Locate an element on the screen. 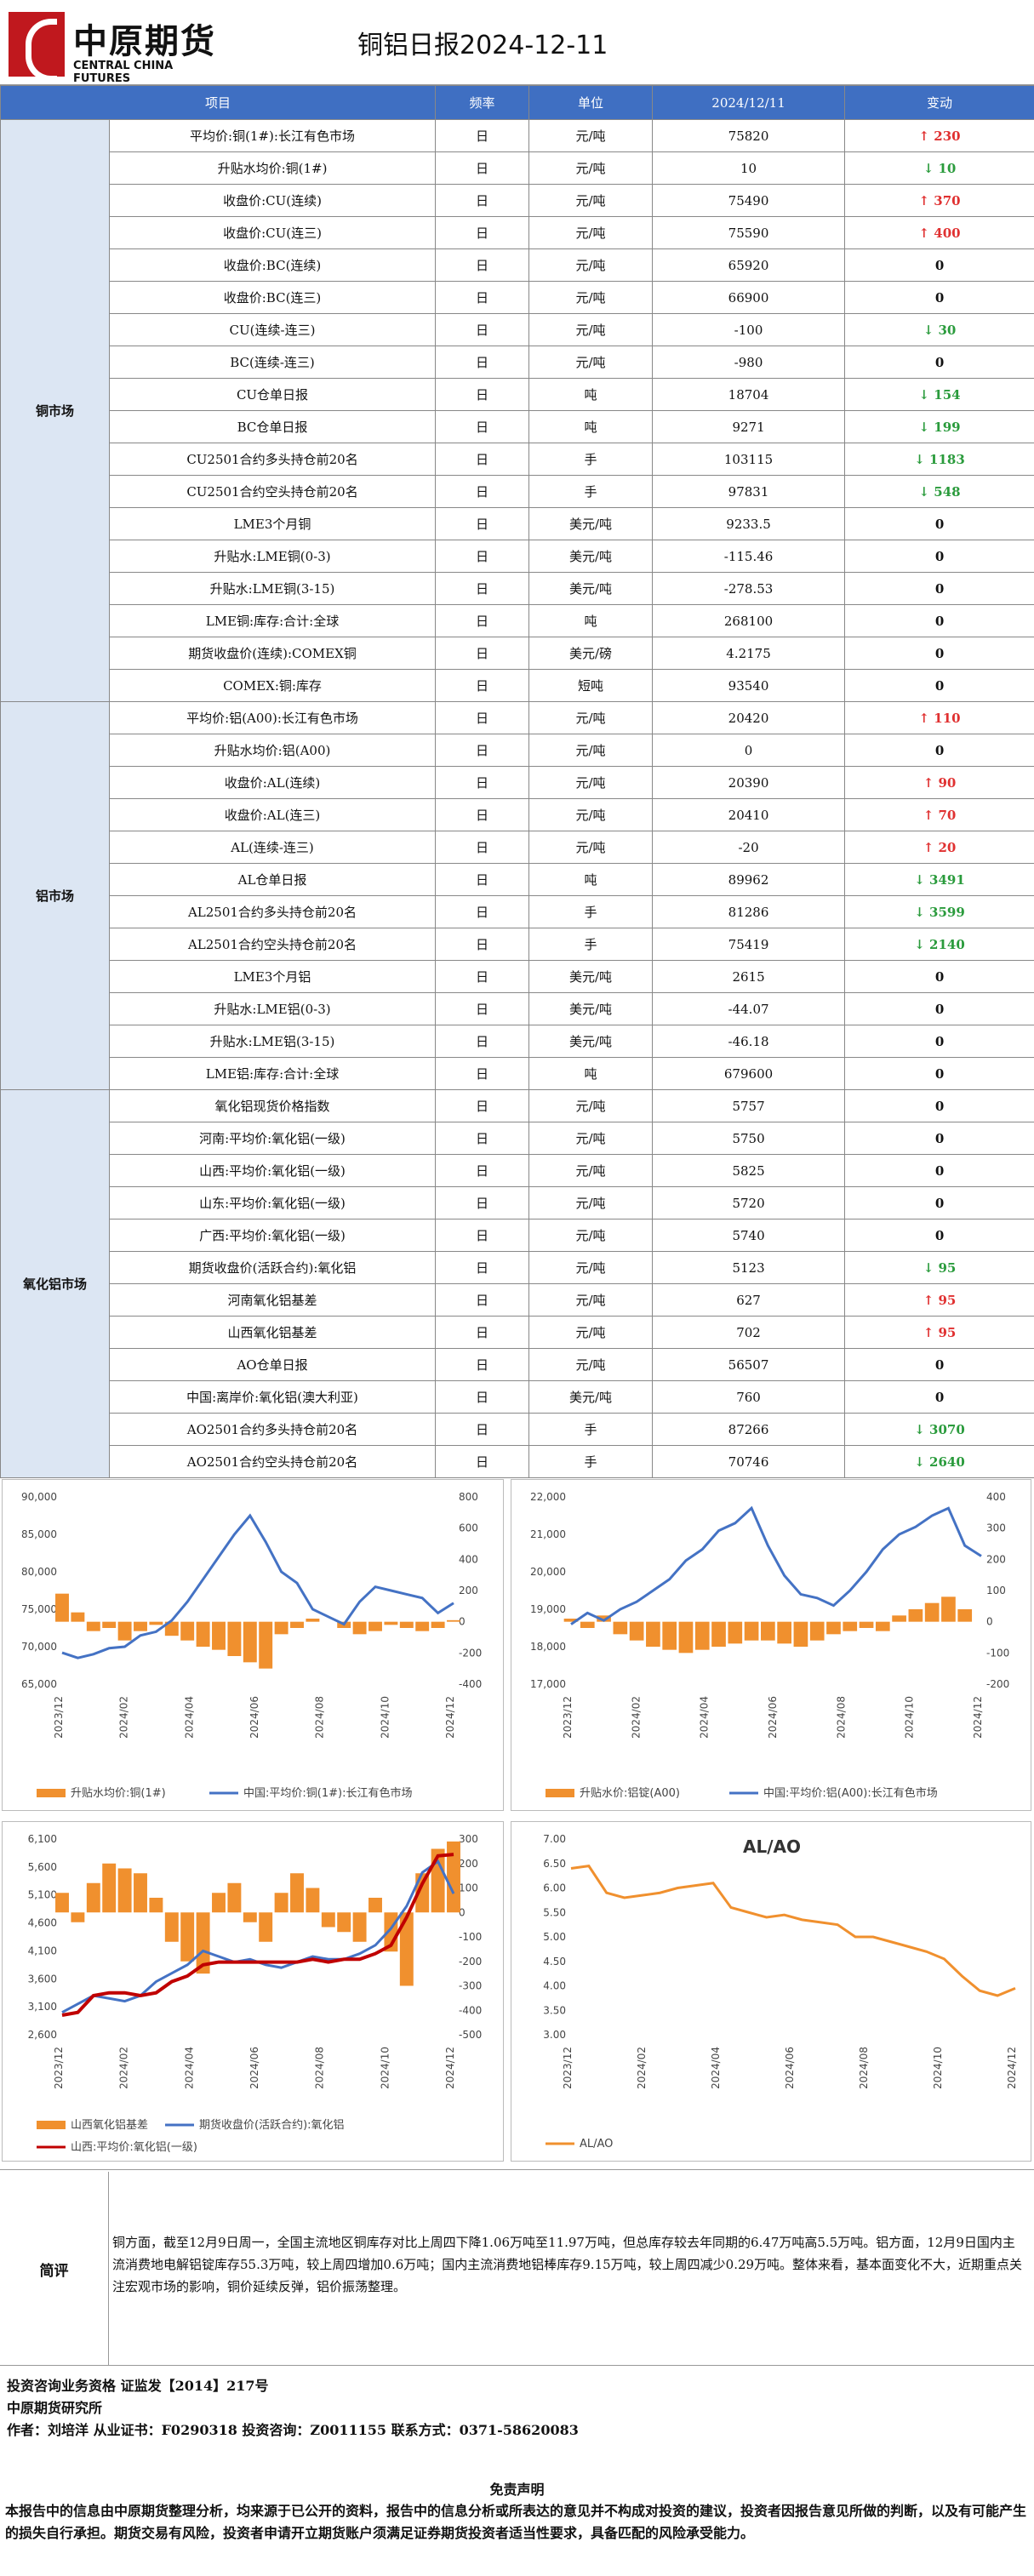 This screenshot has width=1034, height=2576. y-tick-label-left: 20,000 is located at coordinates (548, 1572).